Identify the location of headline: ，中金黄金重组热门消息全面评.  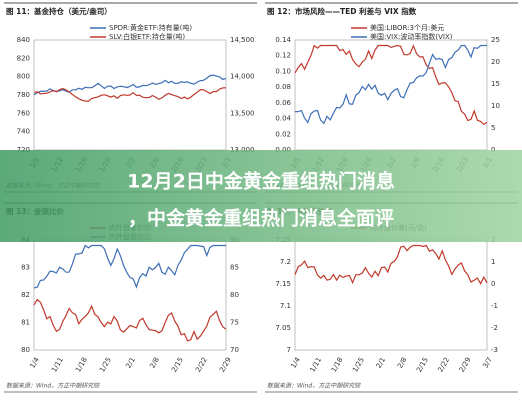
(261, 218).